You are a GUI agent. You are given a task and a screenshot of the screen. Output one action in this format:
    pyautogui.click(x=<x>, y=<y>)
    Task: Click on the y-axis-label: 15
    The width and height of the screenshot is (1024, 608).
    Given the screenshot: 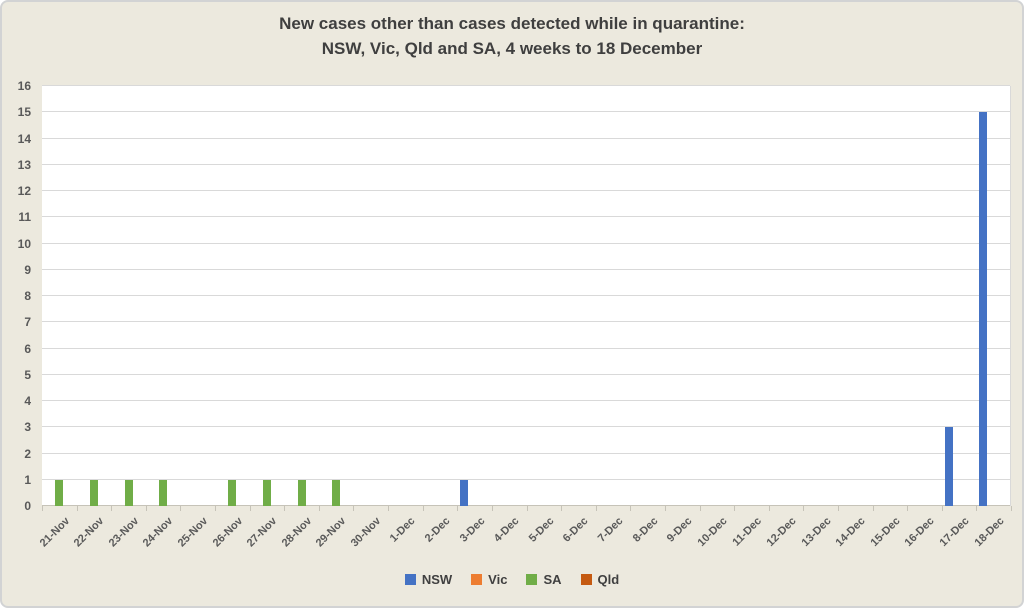 What is the action you would take?
    pyautogui.click(x=24, y=112)
    